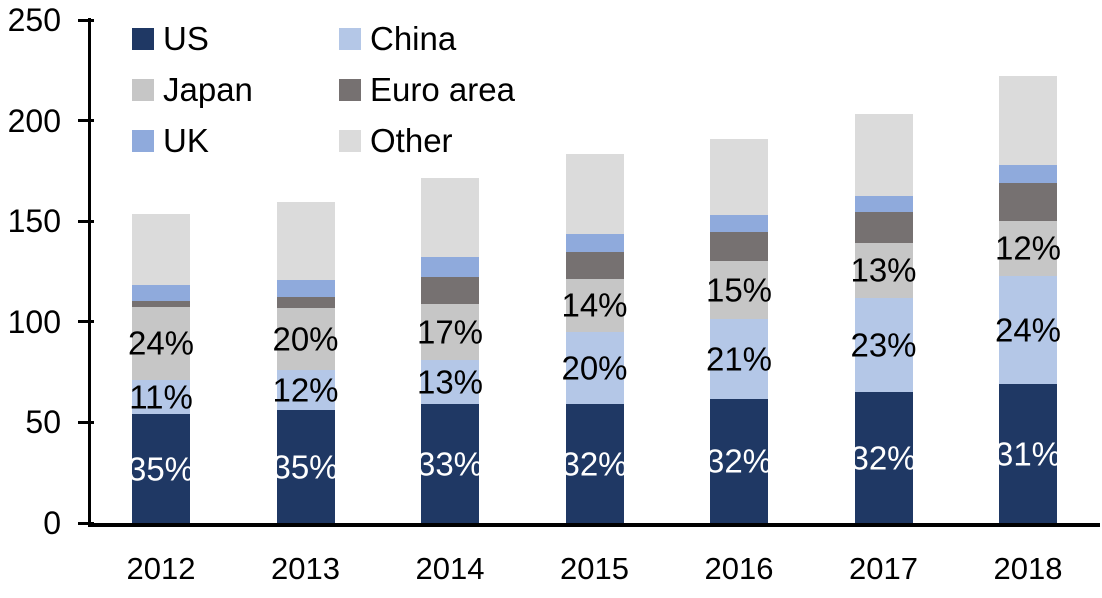  Describe the element at coordinates (186, 38) in the screenshot. I see `legend-label: US` at that location.